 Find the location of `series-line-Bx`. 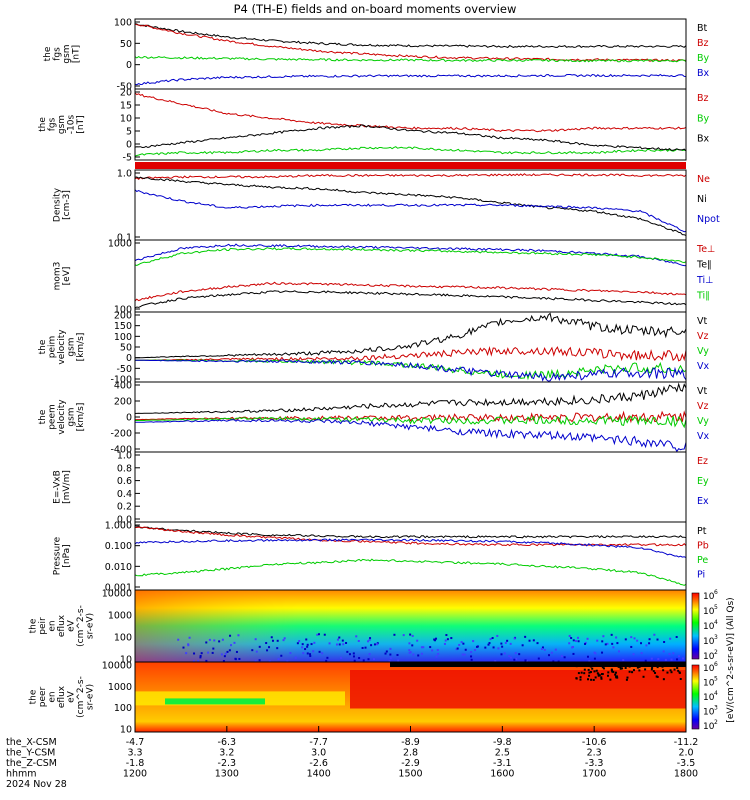

series-line-Bx is located at coordinates (410, 138).